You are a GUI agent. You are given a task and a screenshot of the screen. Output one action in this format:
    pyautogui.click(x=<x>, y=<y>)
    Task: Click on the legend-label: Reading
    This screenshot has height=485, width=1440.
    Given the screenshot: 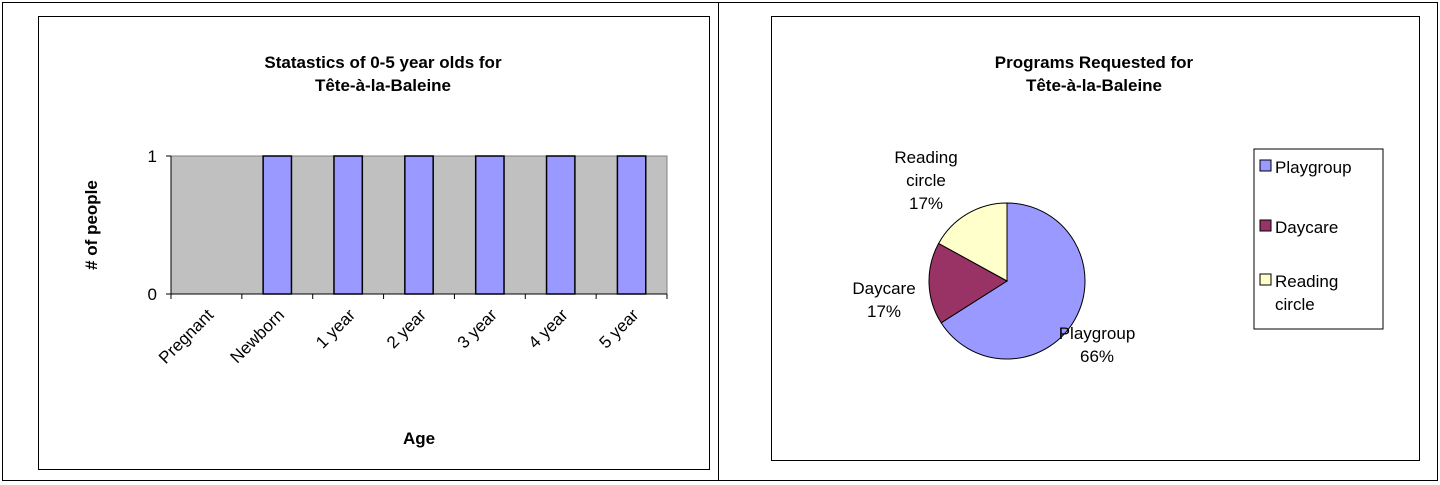 What is the action you would take?
    pyautogui.click(x=1306, y=281)
    